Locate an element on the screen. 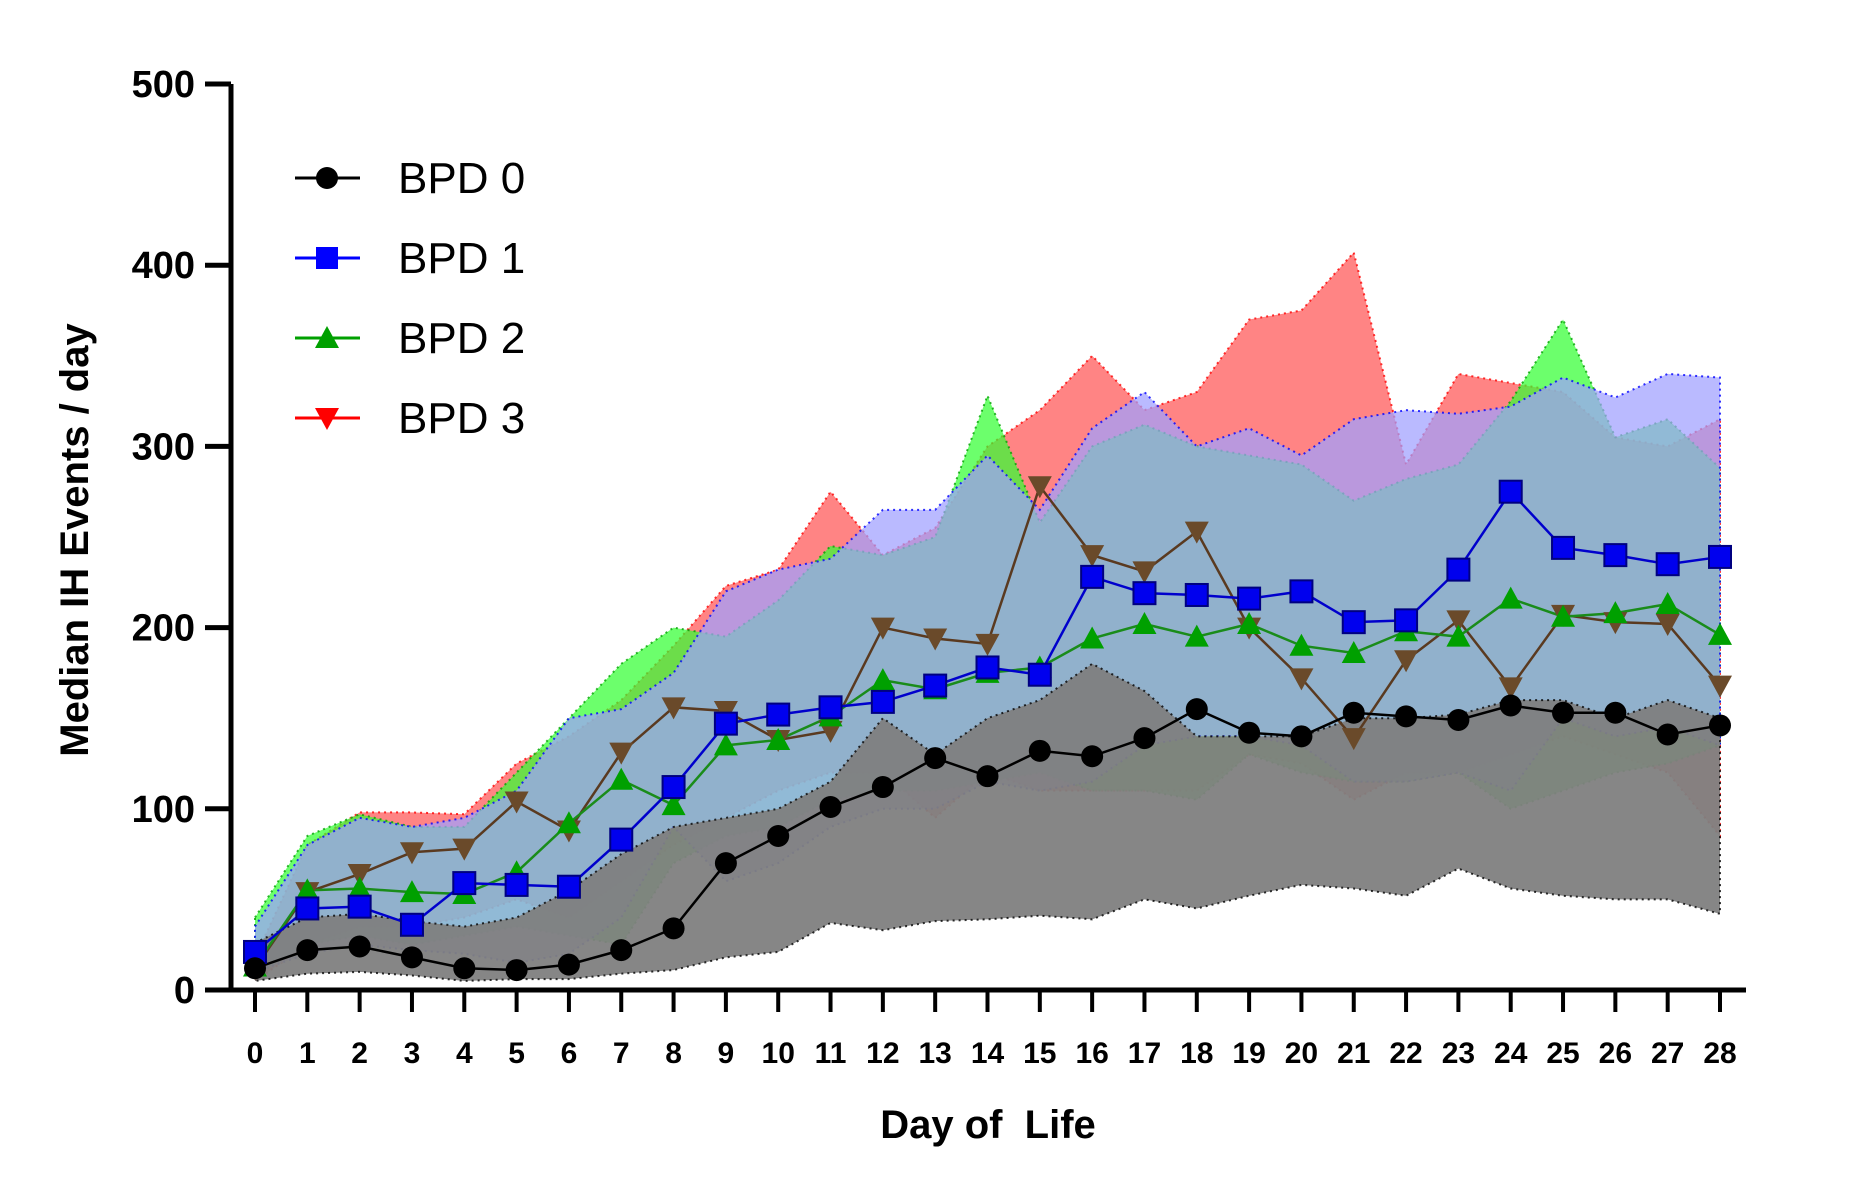  x-tick-label: 27 is located at coordinates (1667, 1053).